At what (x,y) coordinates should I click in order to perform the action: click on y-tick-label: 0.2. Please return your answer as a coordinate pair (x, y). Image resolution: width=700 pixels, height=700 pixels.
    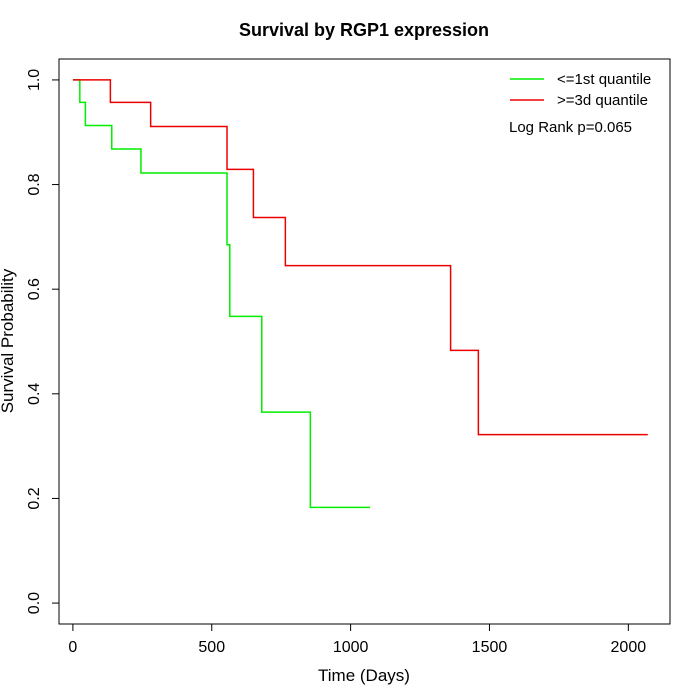
    Looking at the image, I should click on (34, 498).